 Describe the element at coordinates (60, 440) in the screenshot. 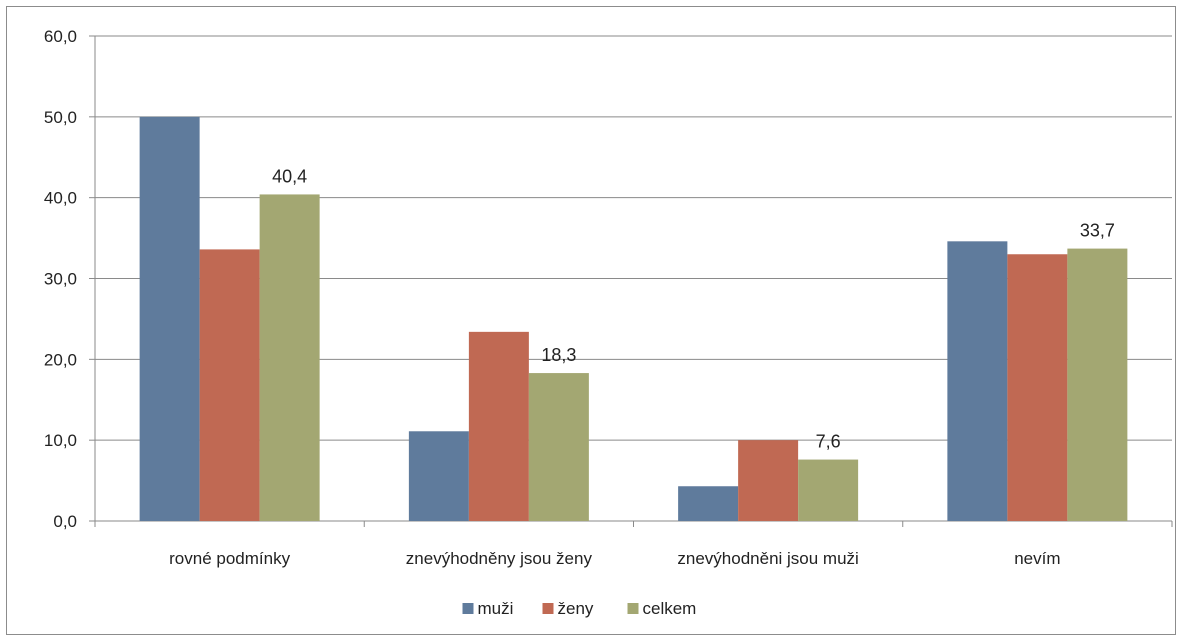

I see `y-tick-label: 10,0` at that location.